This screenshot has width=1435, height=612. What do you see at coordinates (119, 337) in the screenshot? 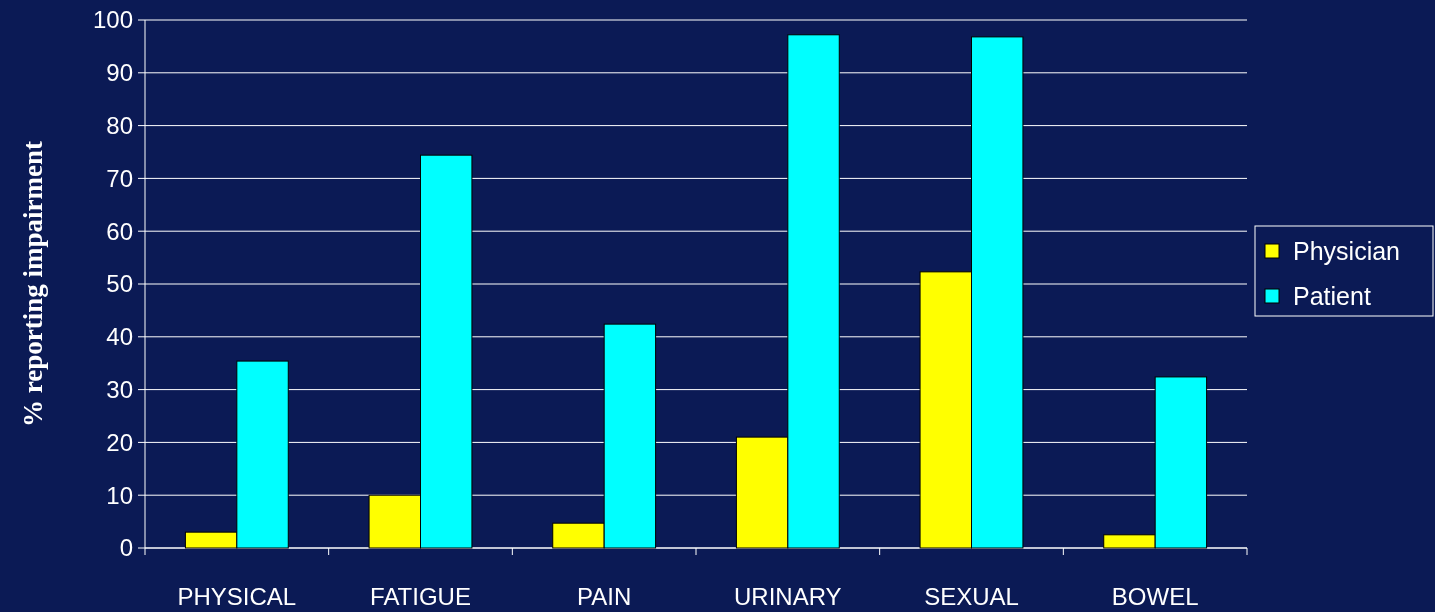
I see `y-tick-label: 40` at bounding box center [119, 337].